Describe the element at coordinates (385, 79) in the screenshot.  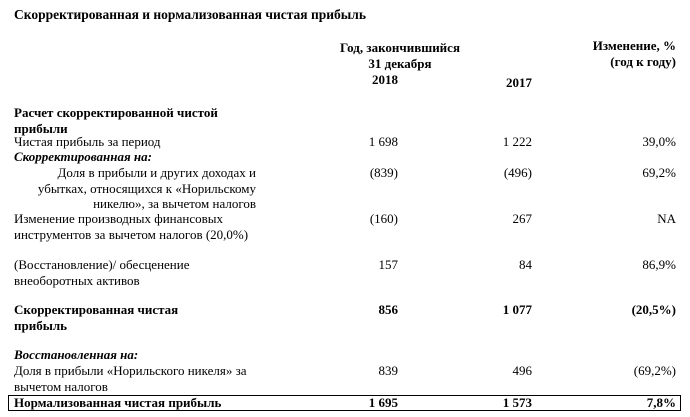
I see `header-year-2018: 2018` at that location.